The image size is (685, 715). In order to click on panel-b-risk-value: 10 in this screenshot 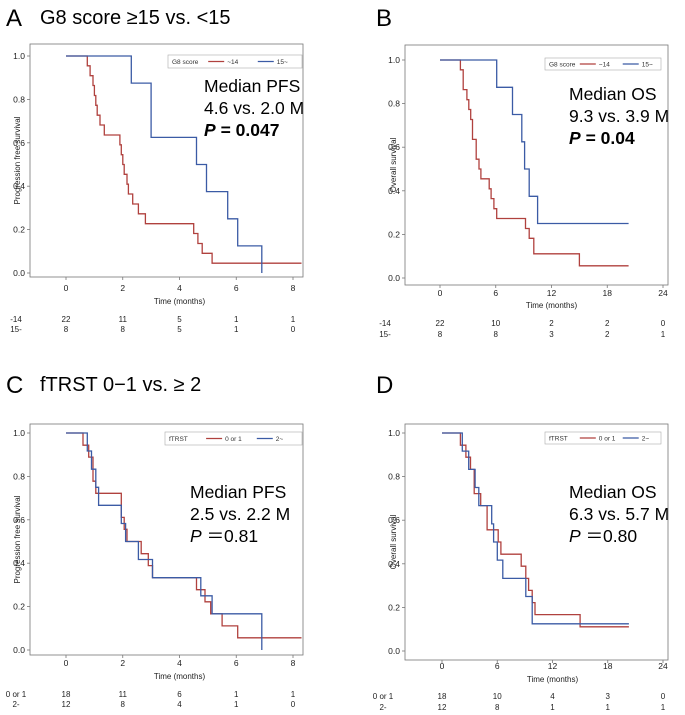, I will do `click(495, 323)`.